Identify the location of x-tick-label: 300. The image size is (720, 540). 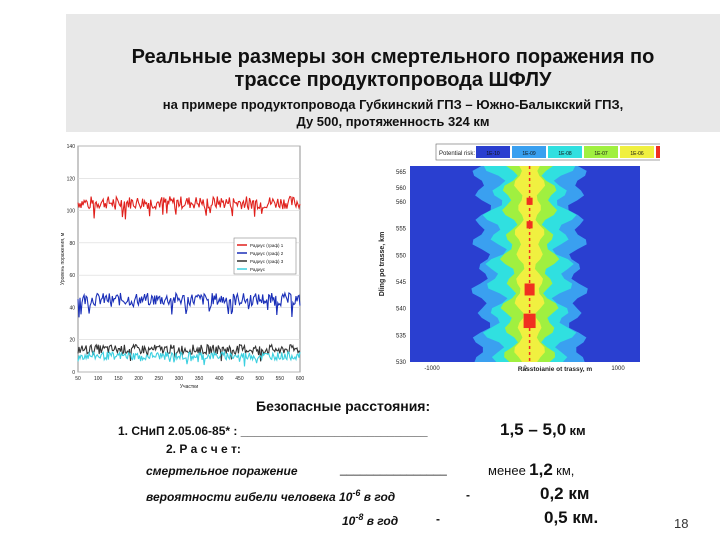
(179, 379).